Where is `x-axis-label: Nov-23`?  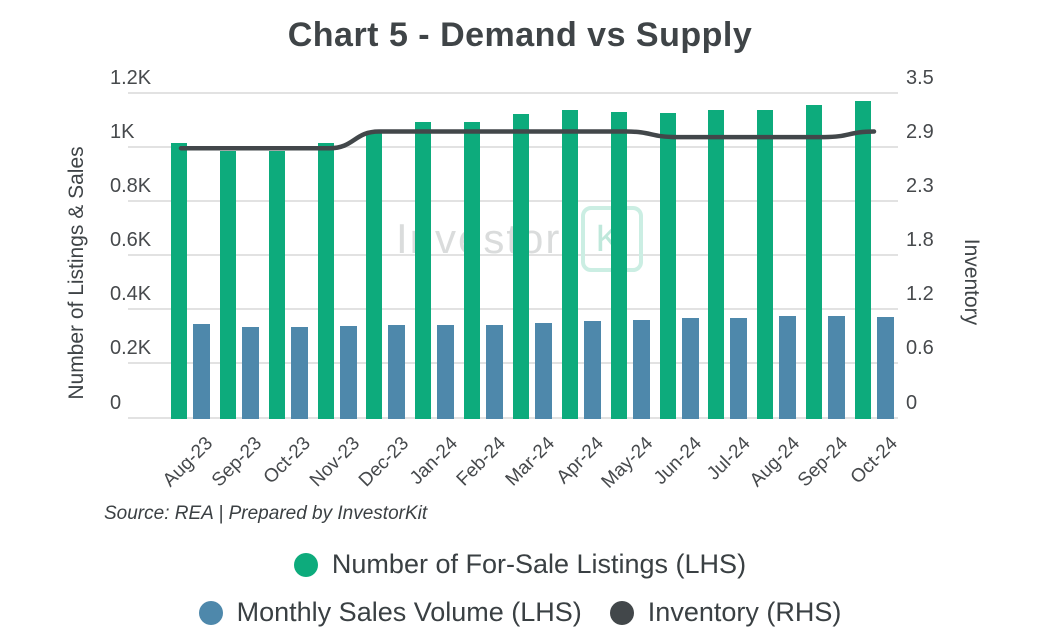 x-axis-label: Nov-23 is located at coordinates (334, 462).